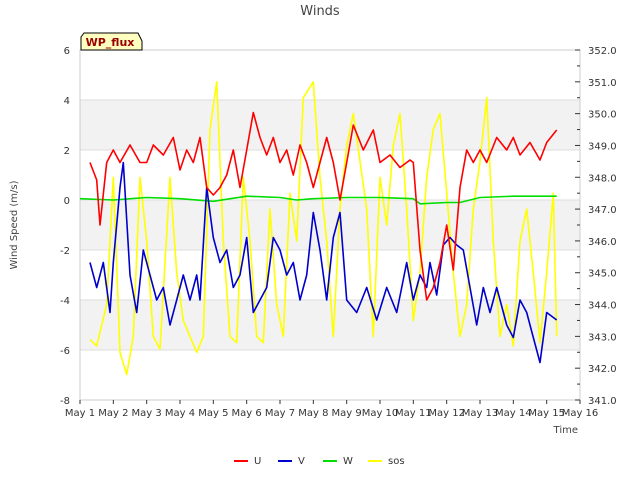 Image resolution: width=640 pixels, height=480 pixels. Describe the element at coordinates (602, 242) in the screenshot. I see `y2-tick-label: 346.0` at that location.